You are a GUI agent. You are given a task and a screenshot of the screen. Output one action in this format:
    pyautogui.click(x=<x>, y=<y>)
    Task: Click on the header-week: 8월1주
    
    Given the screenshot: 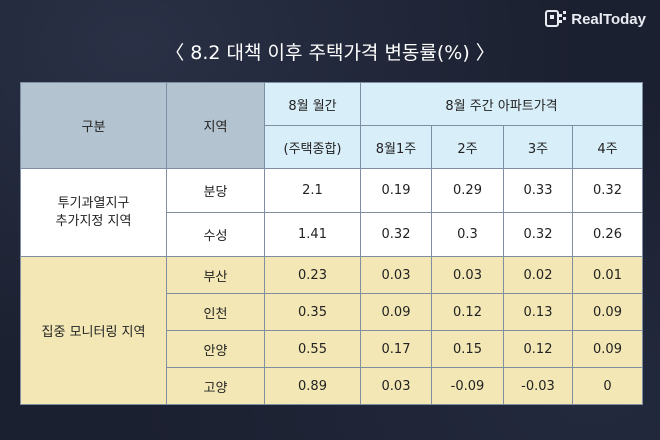 What is the action you would take?
    pyautogui.click(x=396, y=147)
    